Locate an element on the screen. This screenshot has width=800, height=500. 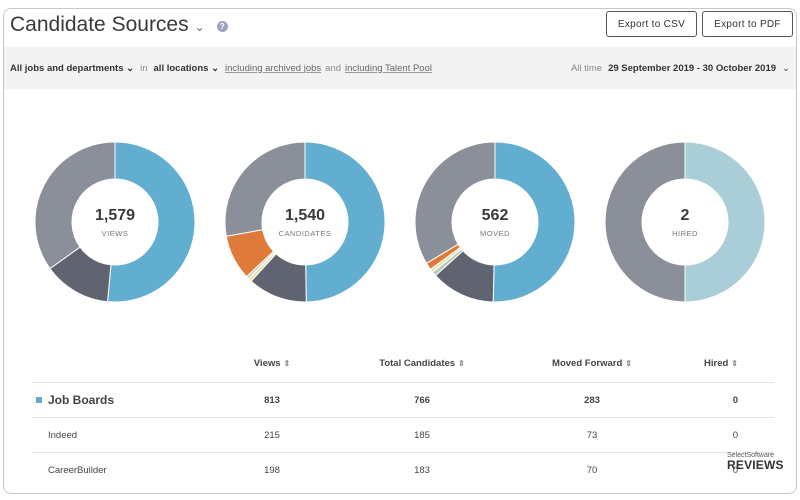
period-label: All time is located at coordinates (586, 68).